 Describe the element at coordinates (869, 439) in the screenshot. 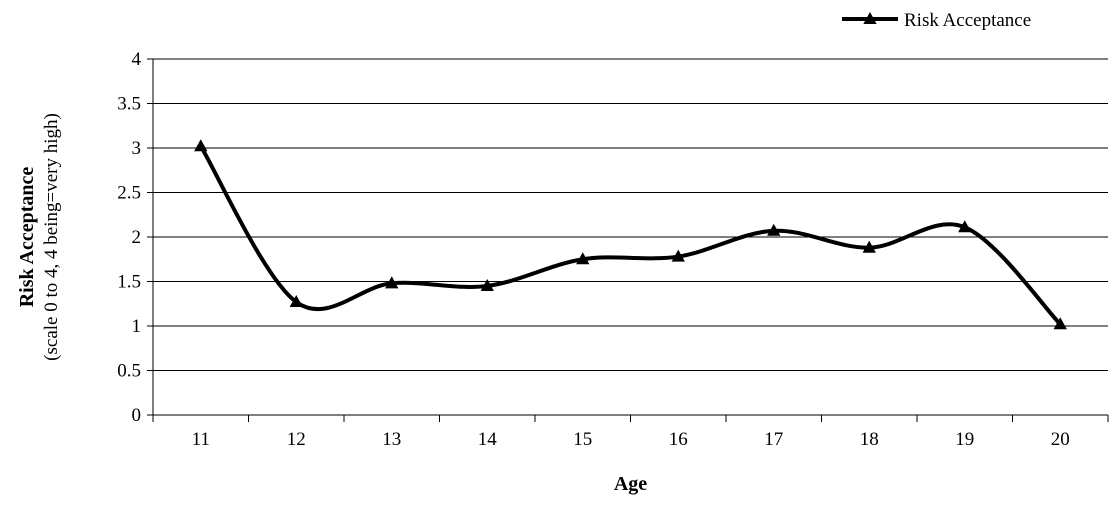

I see `x-tick-label: 18` at that location.